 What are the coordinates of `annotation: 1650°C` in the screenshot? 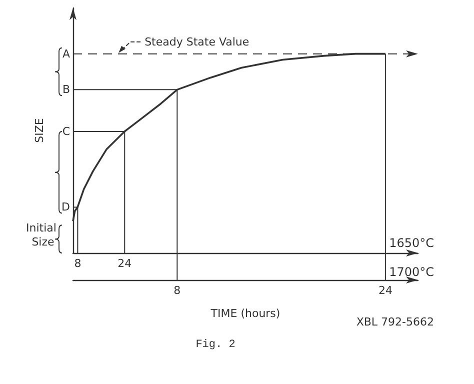 It's located at (411, 243).